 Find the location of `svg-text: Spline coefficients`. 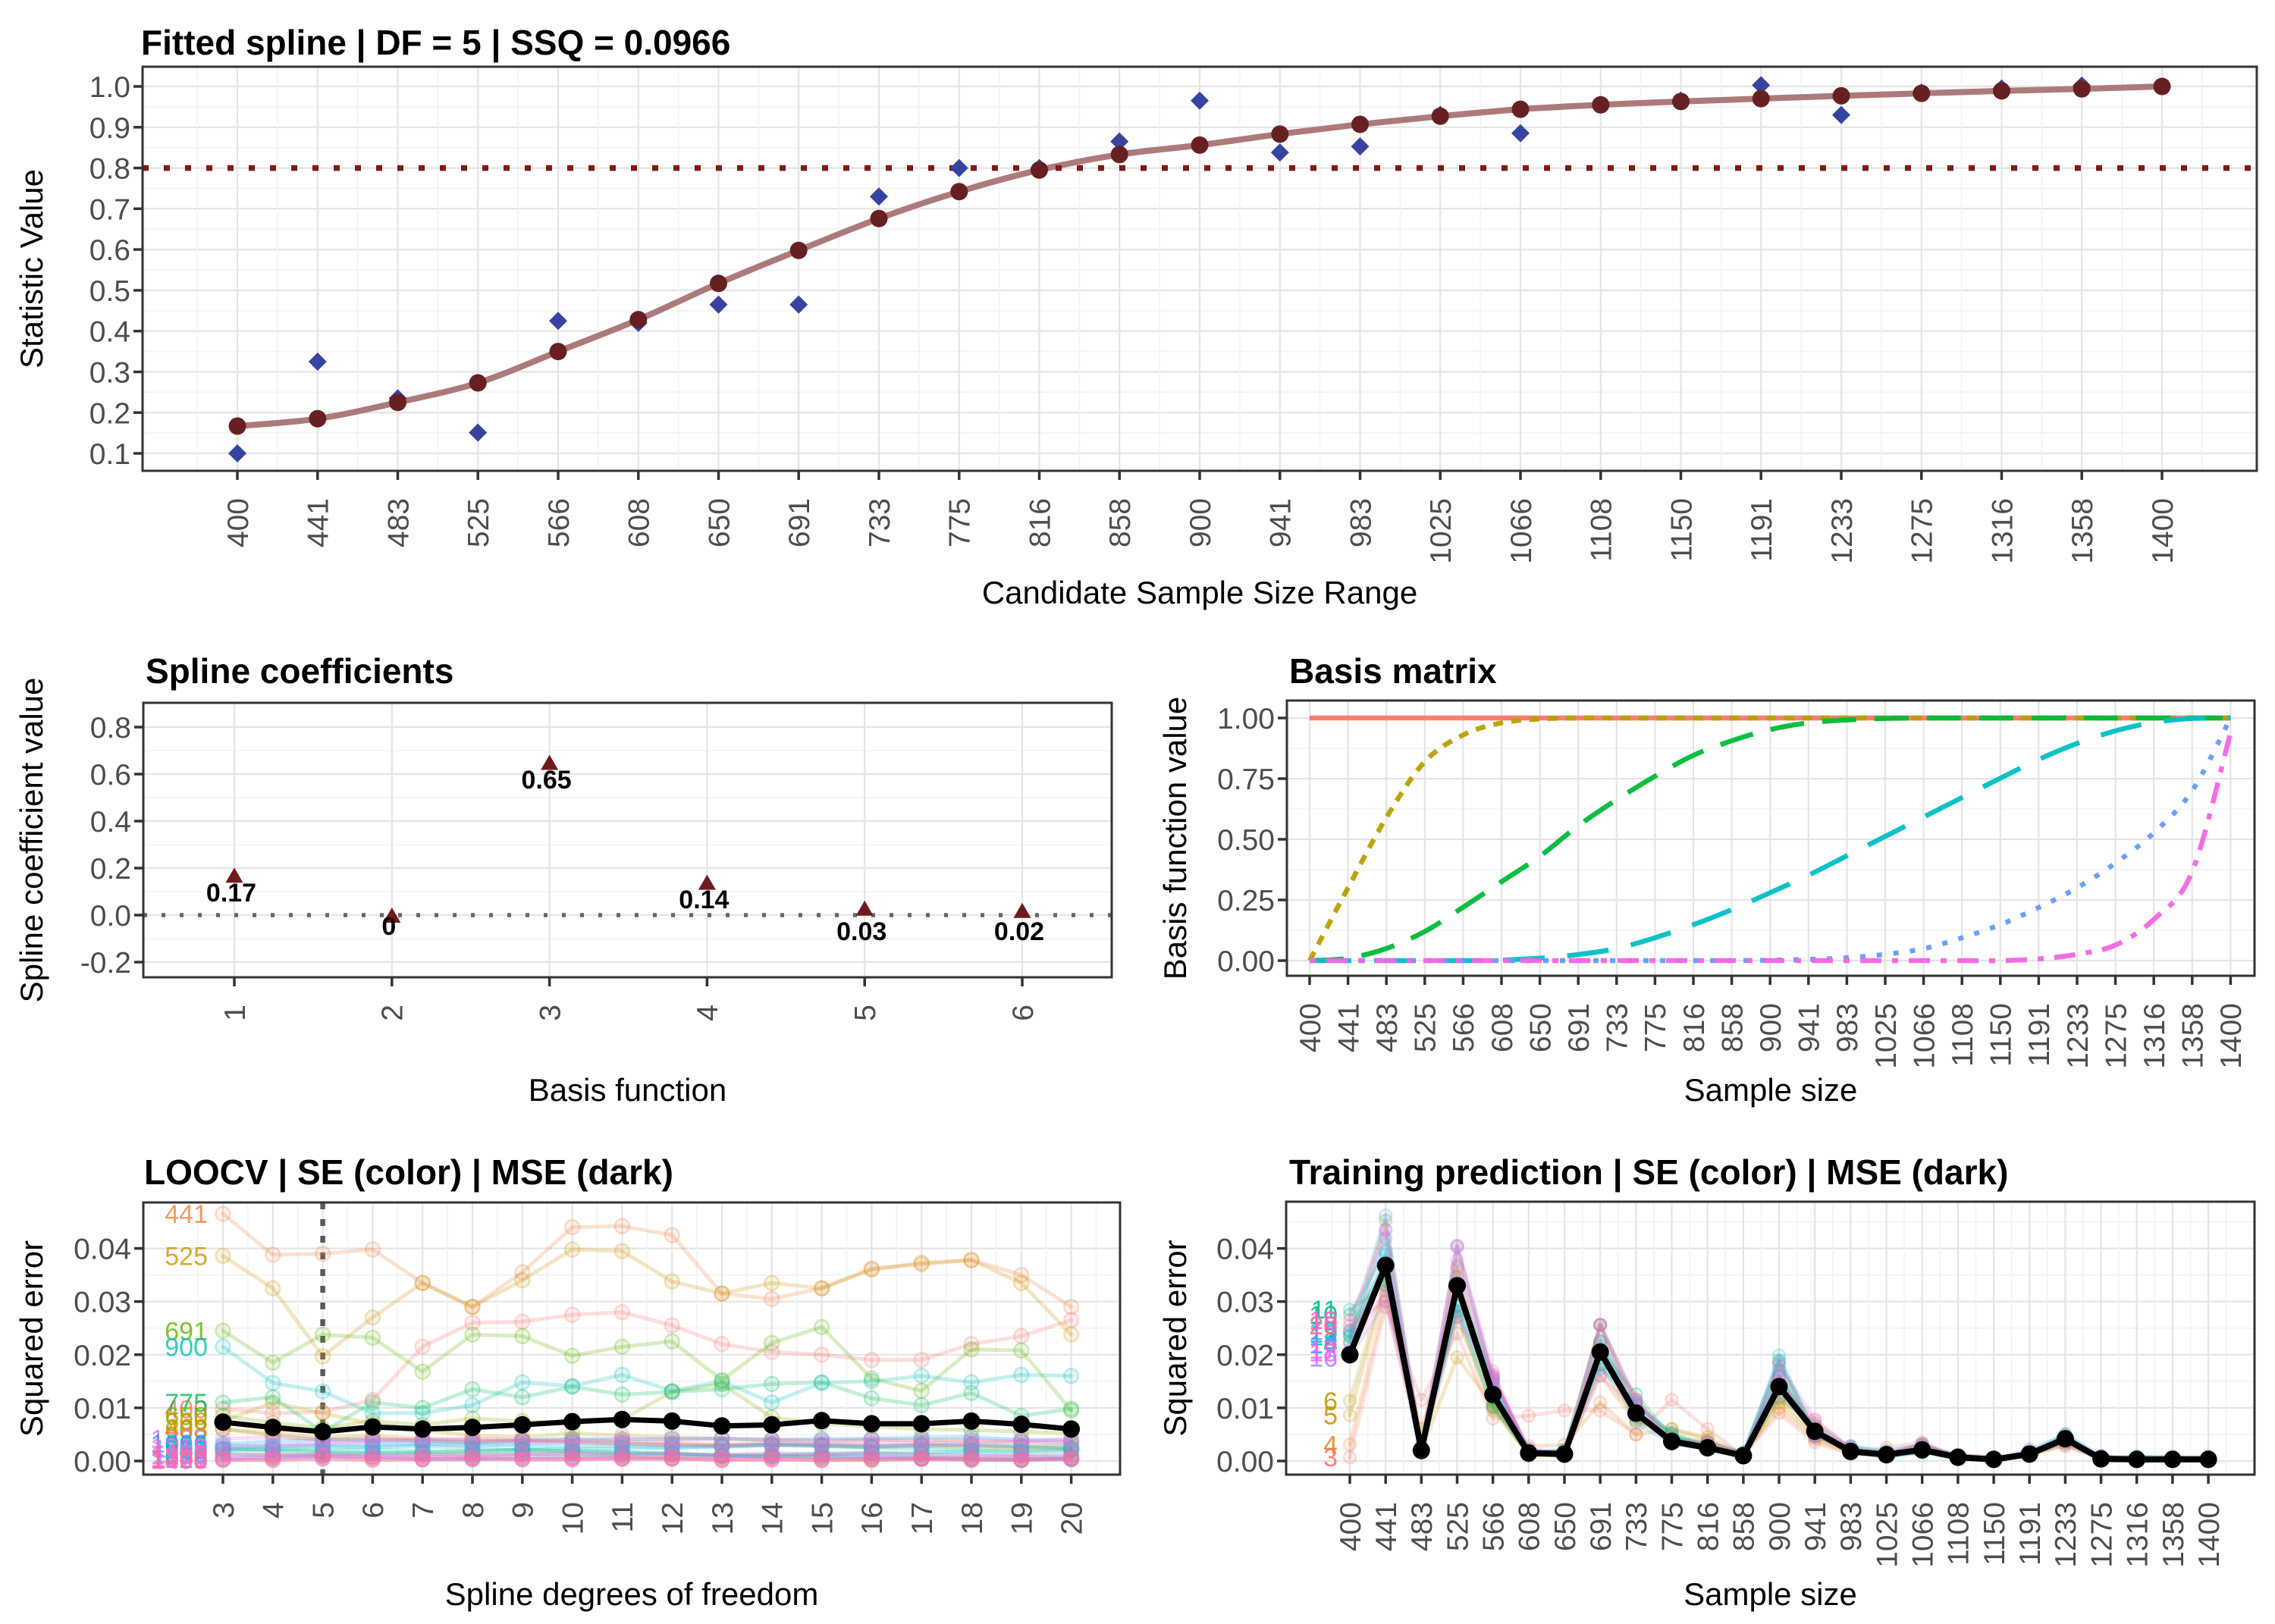

svg-text: Spline coefficients is located at coordinates (299, 671).